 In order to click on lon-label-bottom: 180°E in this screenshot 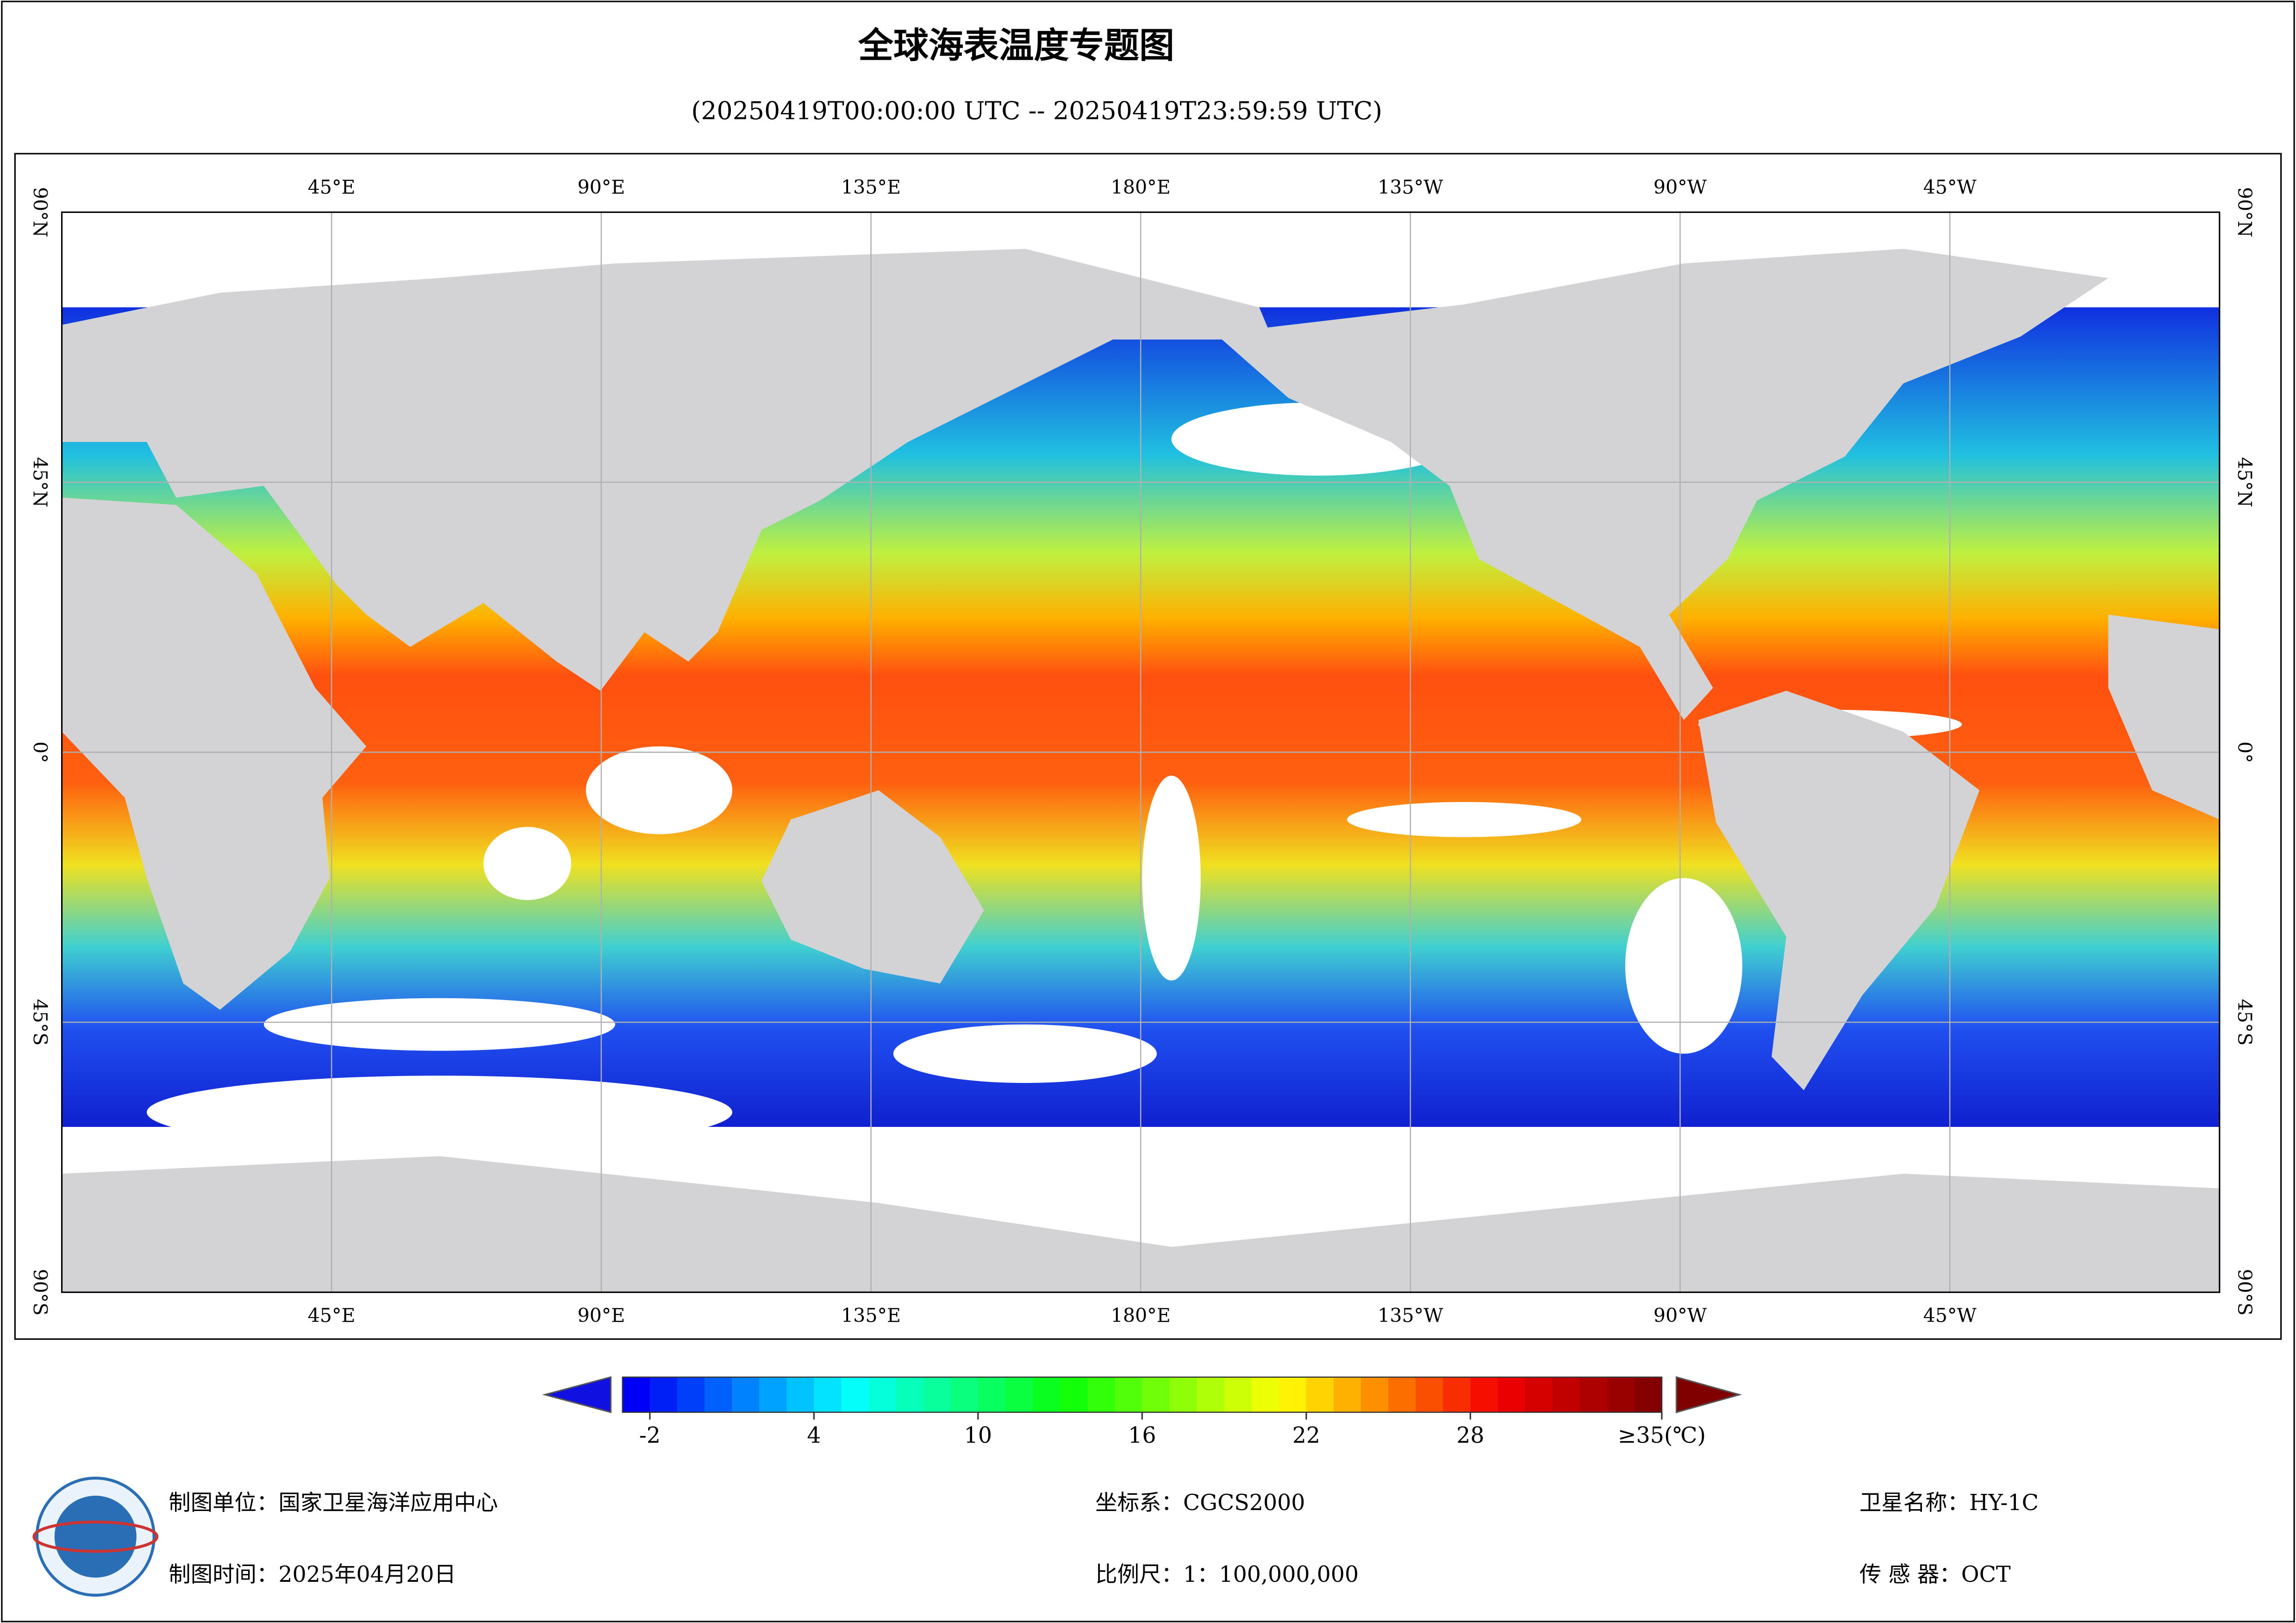, I will do `click(1141, 1316)`.